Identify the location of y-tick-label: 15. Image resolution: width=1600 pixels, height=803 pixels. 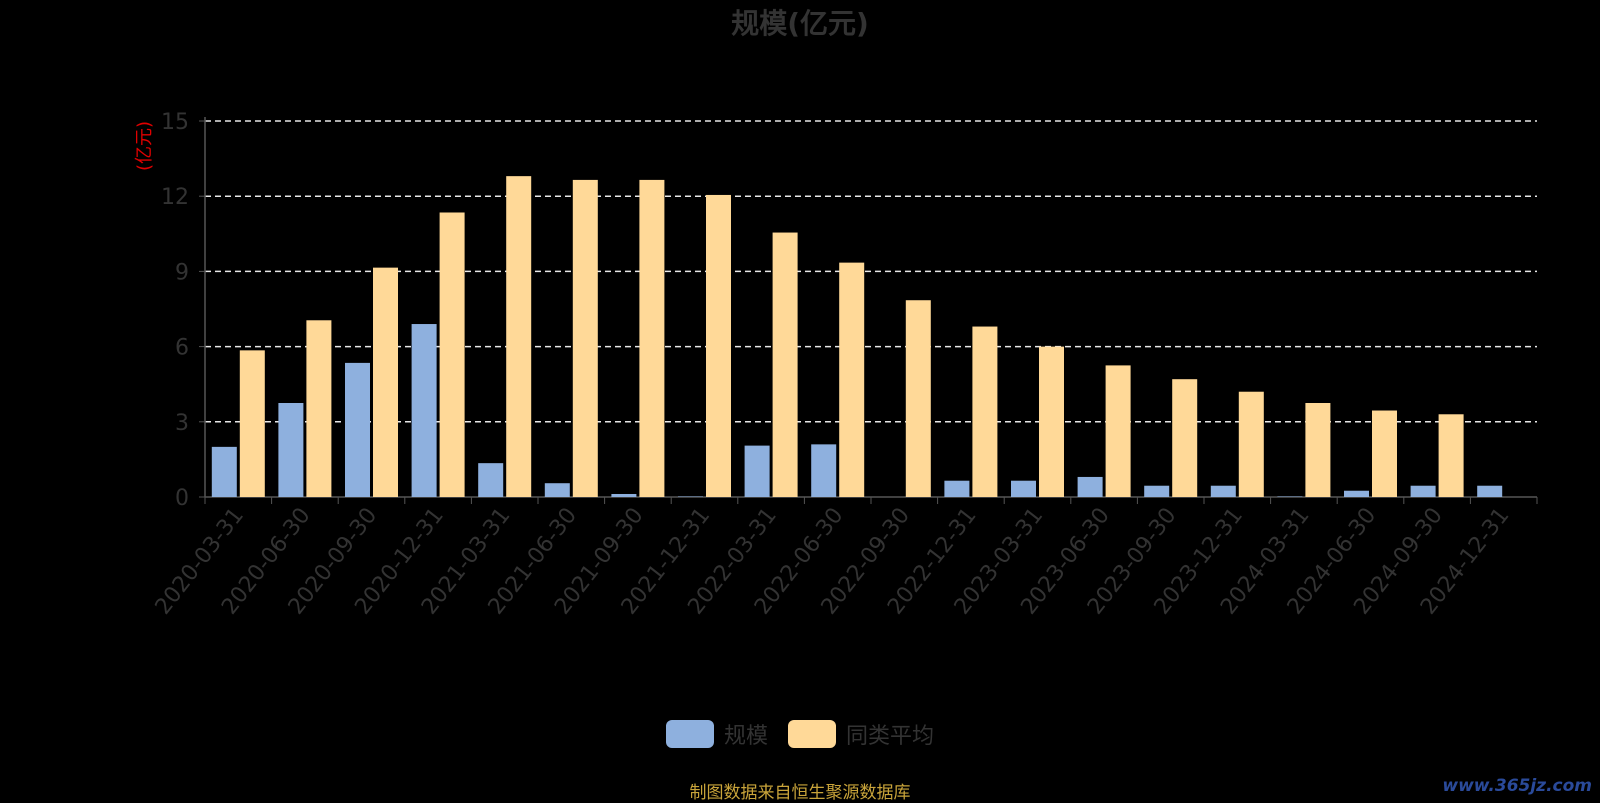
(175, 122).